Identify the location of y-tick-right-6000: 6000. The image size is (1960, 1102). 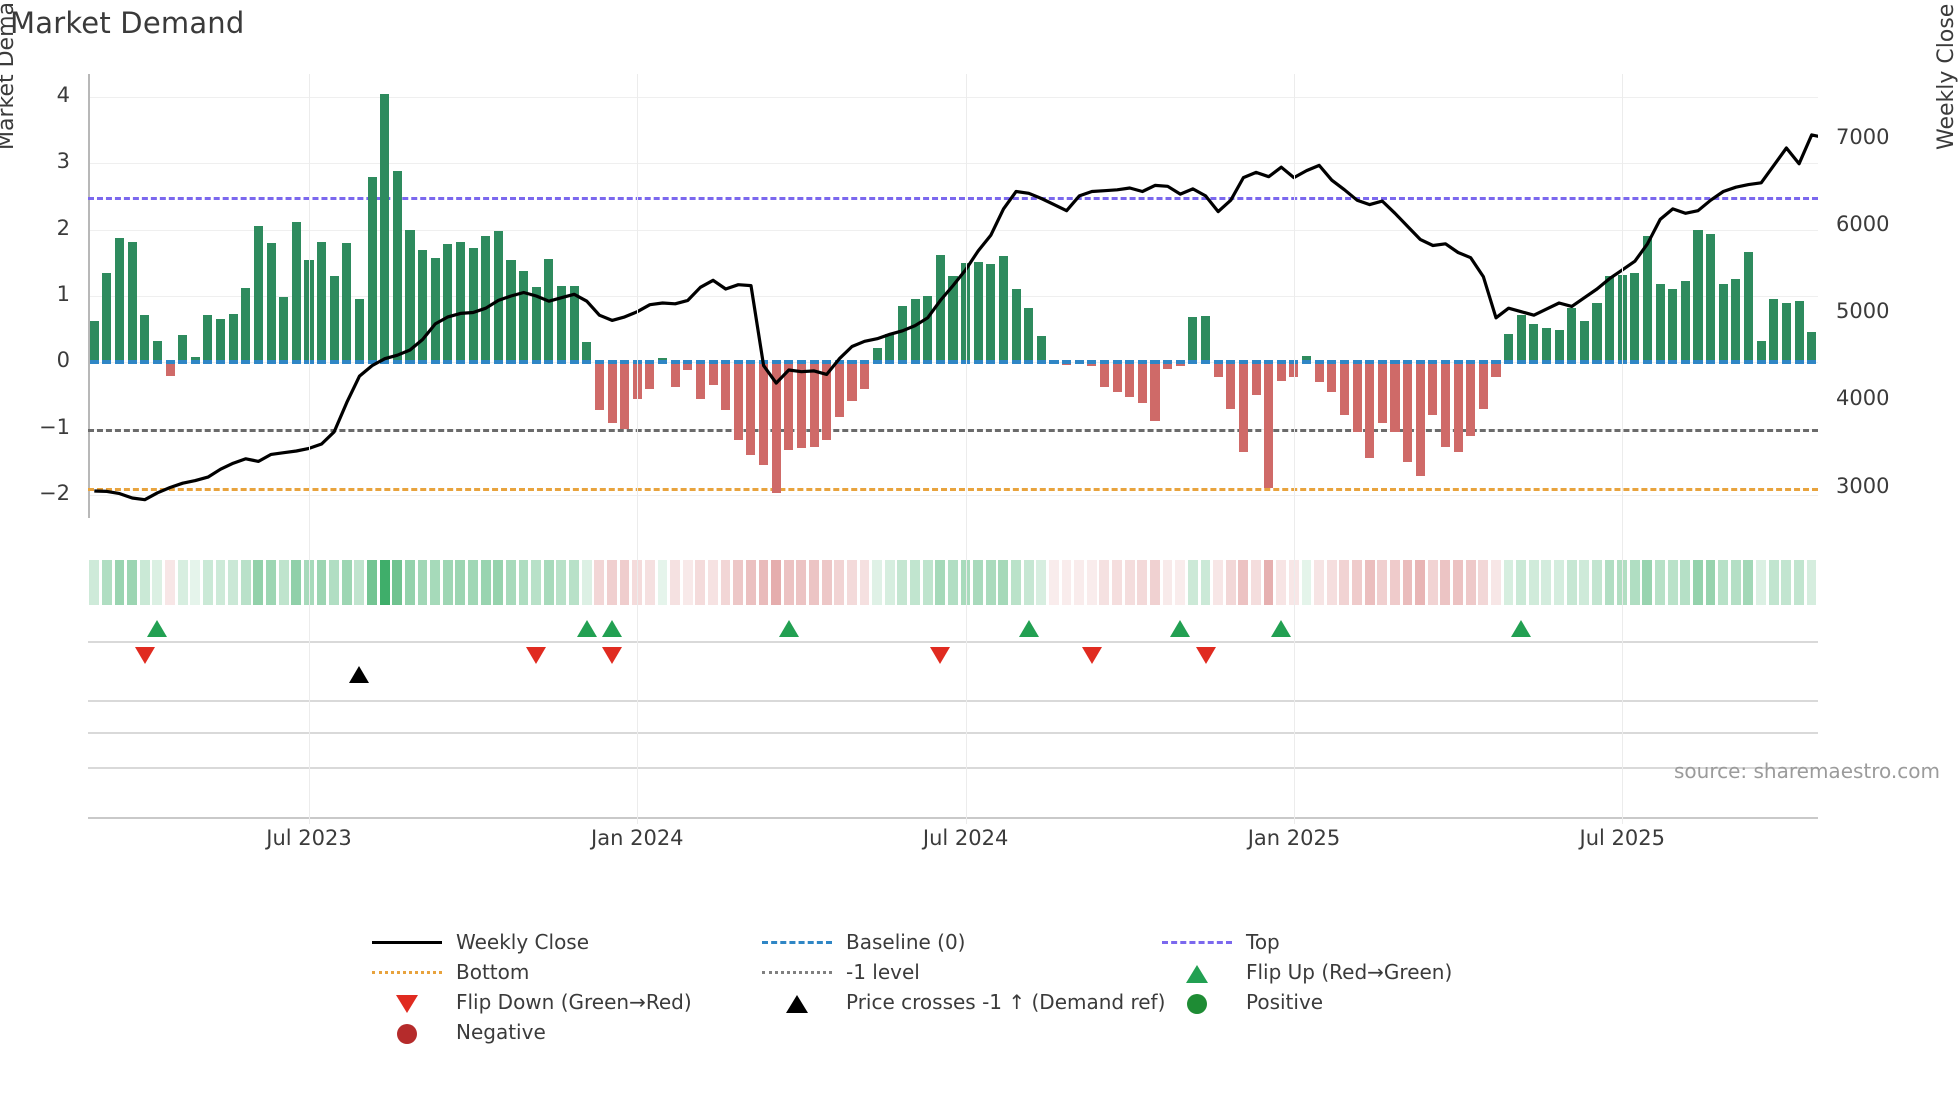
(1863, 224).